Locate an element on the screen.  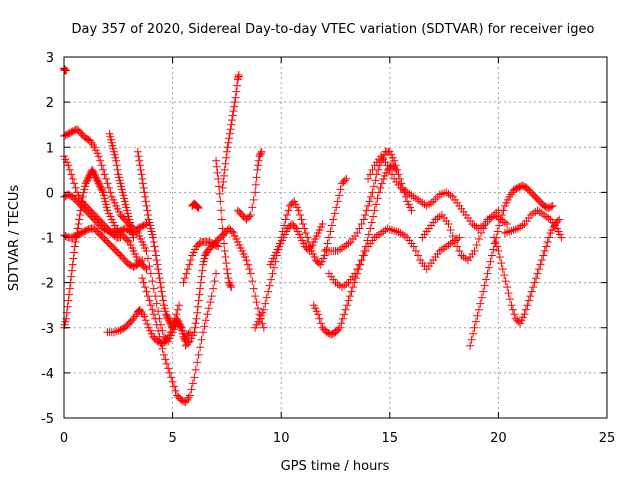
series-track-m is located at coordinates (201, 262).